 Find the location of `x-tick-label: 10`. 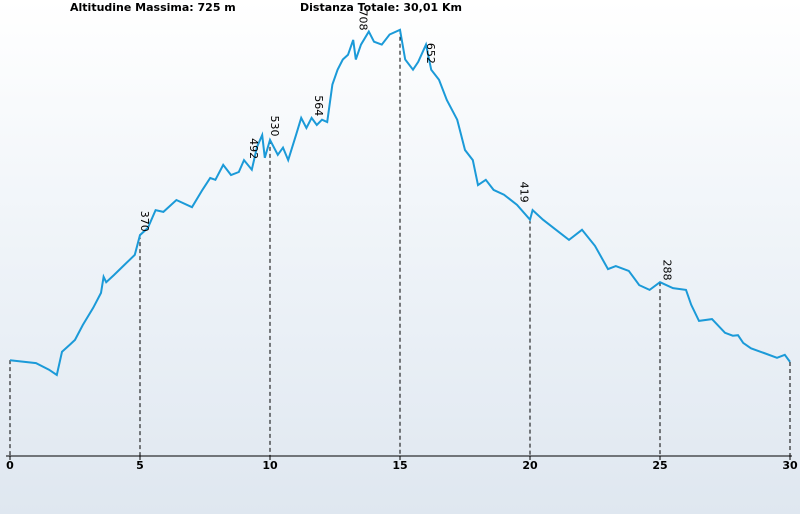

x-tick-label: 10 is located at coordinates (270, 465).